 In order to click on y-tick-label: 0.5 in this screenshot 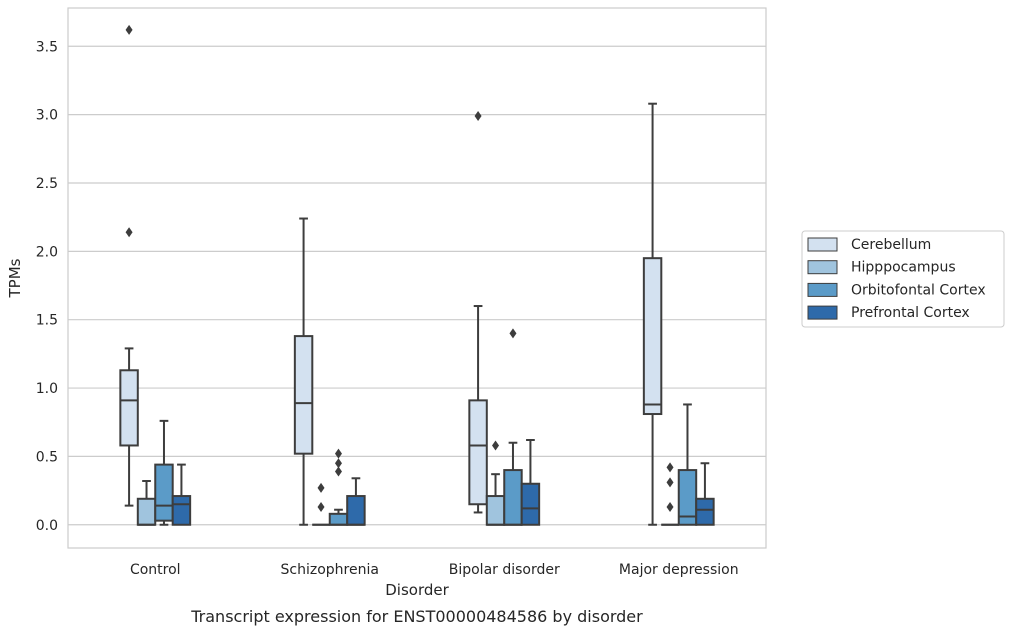, I will do `click(47, 457)`.